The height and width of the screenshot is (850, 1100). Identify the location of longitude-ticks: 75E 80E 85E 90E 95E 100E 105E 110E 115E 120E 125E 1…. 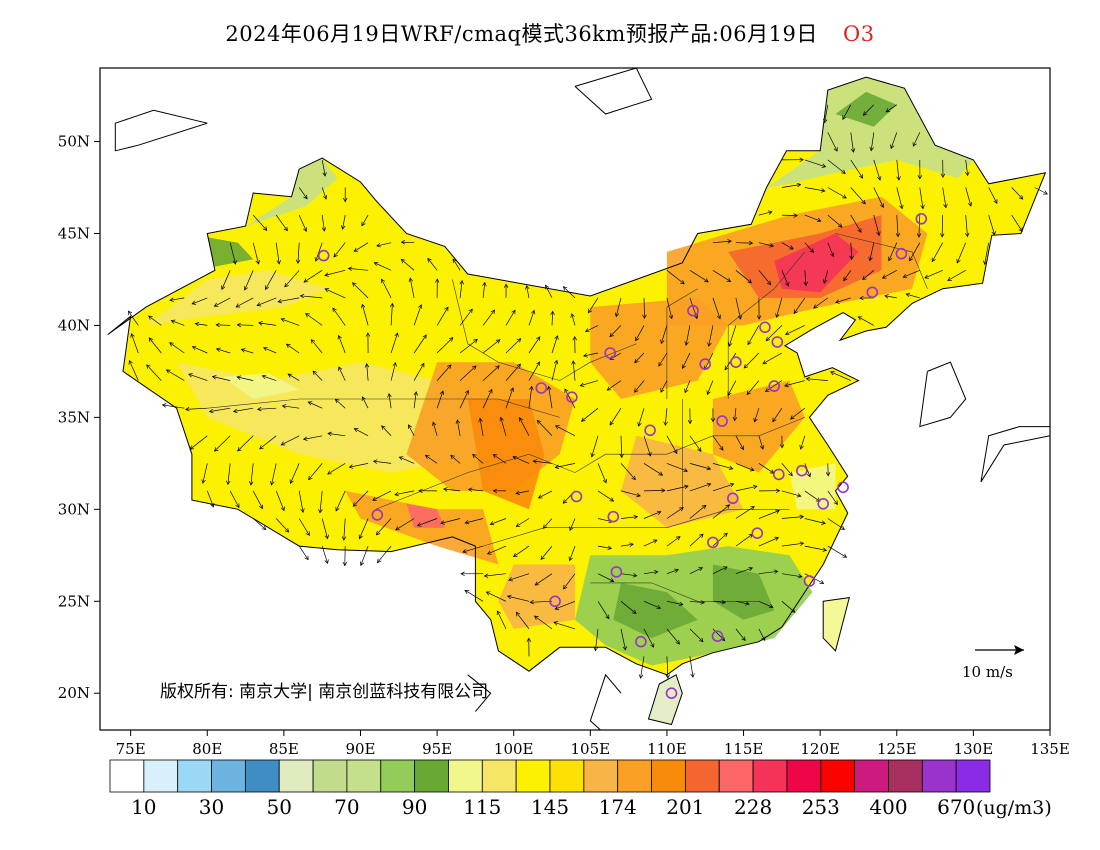
(593, 744).